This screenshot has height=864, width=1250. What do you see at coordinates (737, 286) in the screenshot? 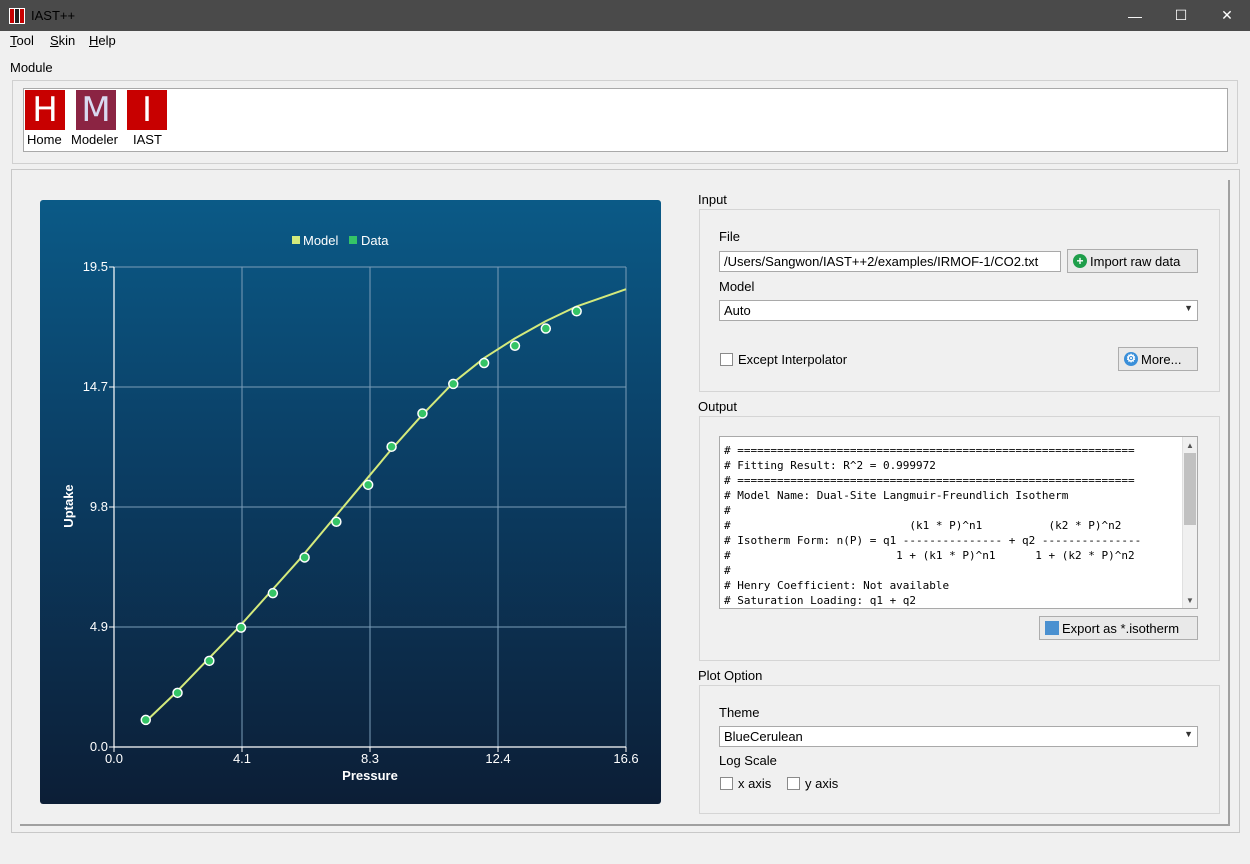
I see `model-label: Model` at bounding box center [737, 286].